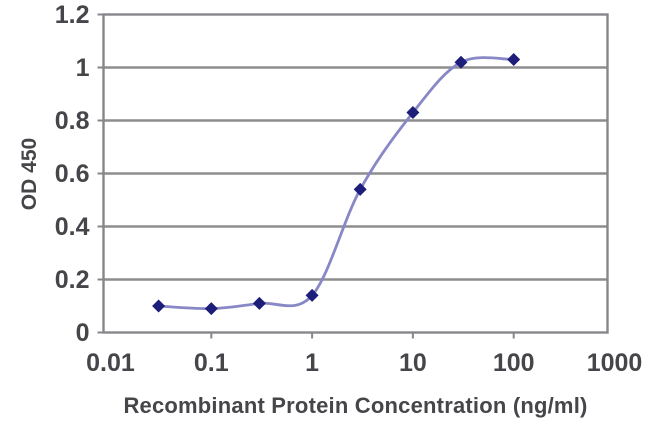  What do you see at coordinates (110, 363) in the screenshot?
I see `x-tick-label: 0.01` at bounding box center [110, 363].